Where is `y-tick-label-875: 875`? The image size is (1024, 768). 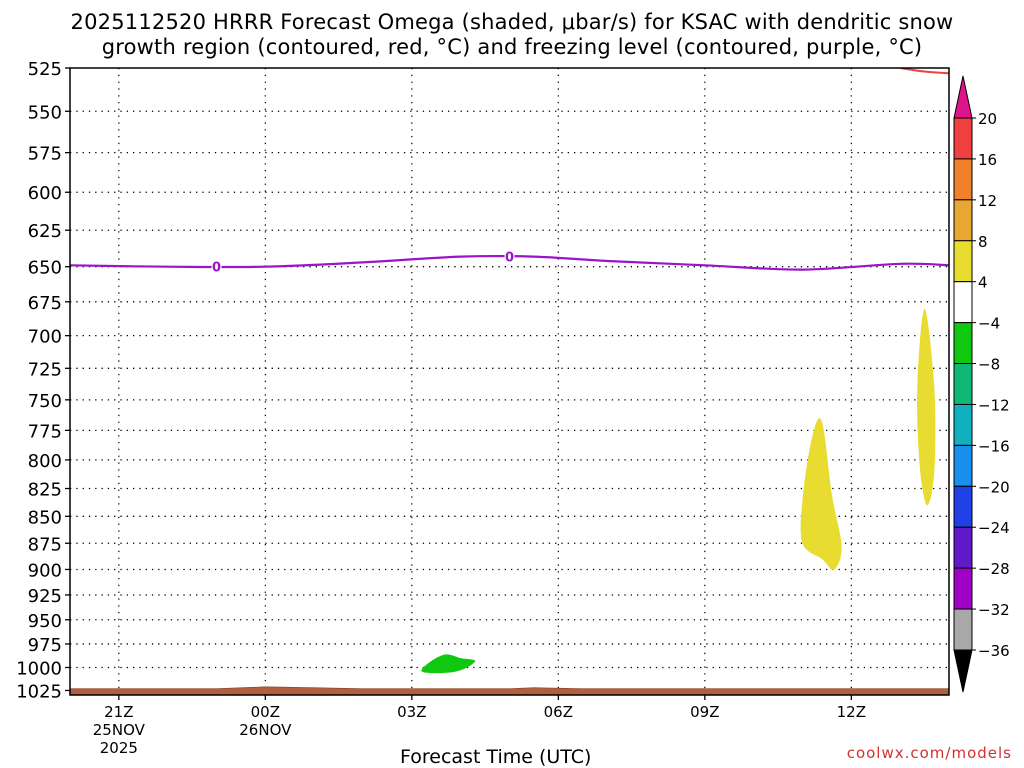 y-tick-label-875: 875 is located at coordinates (45, 544).